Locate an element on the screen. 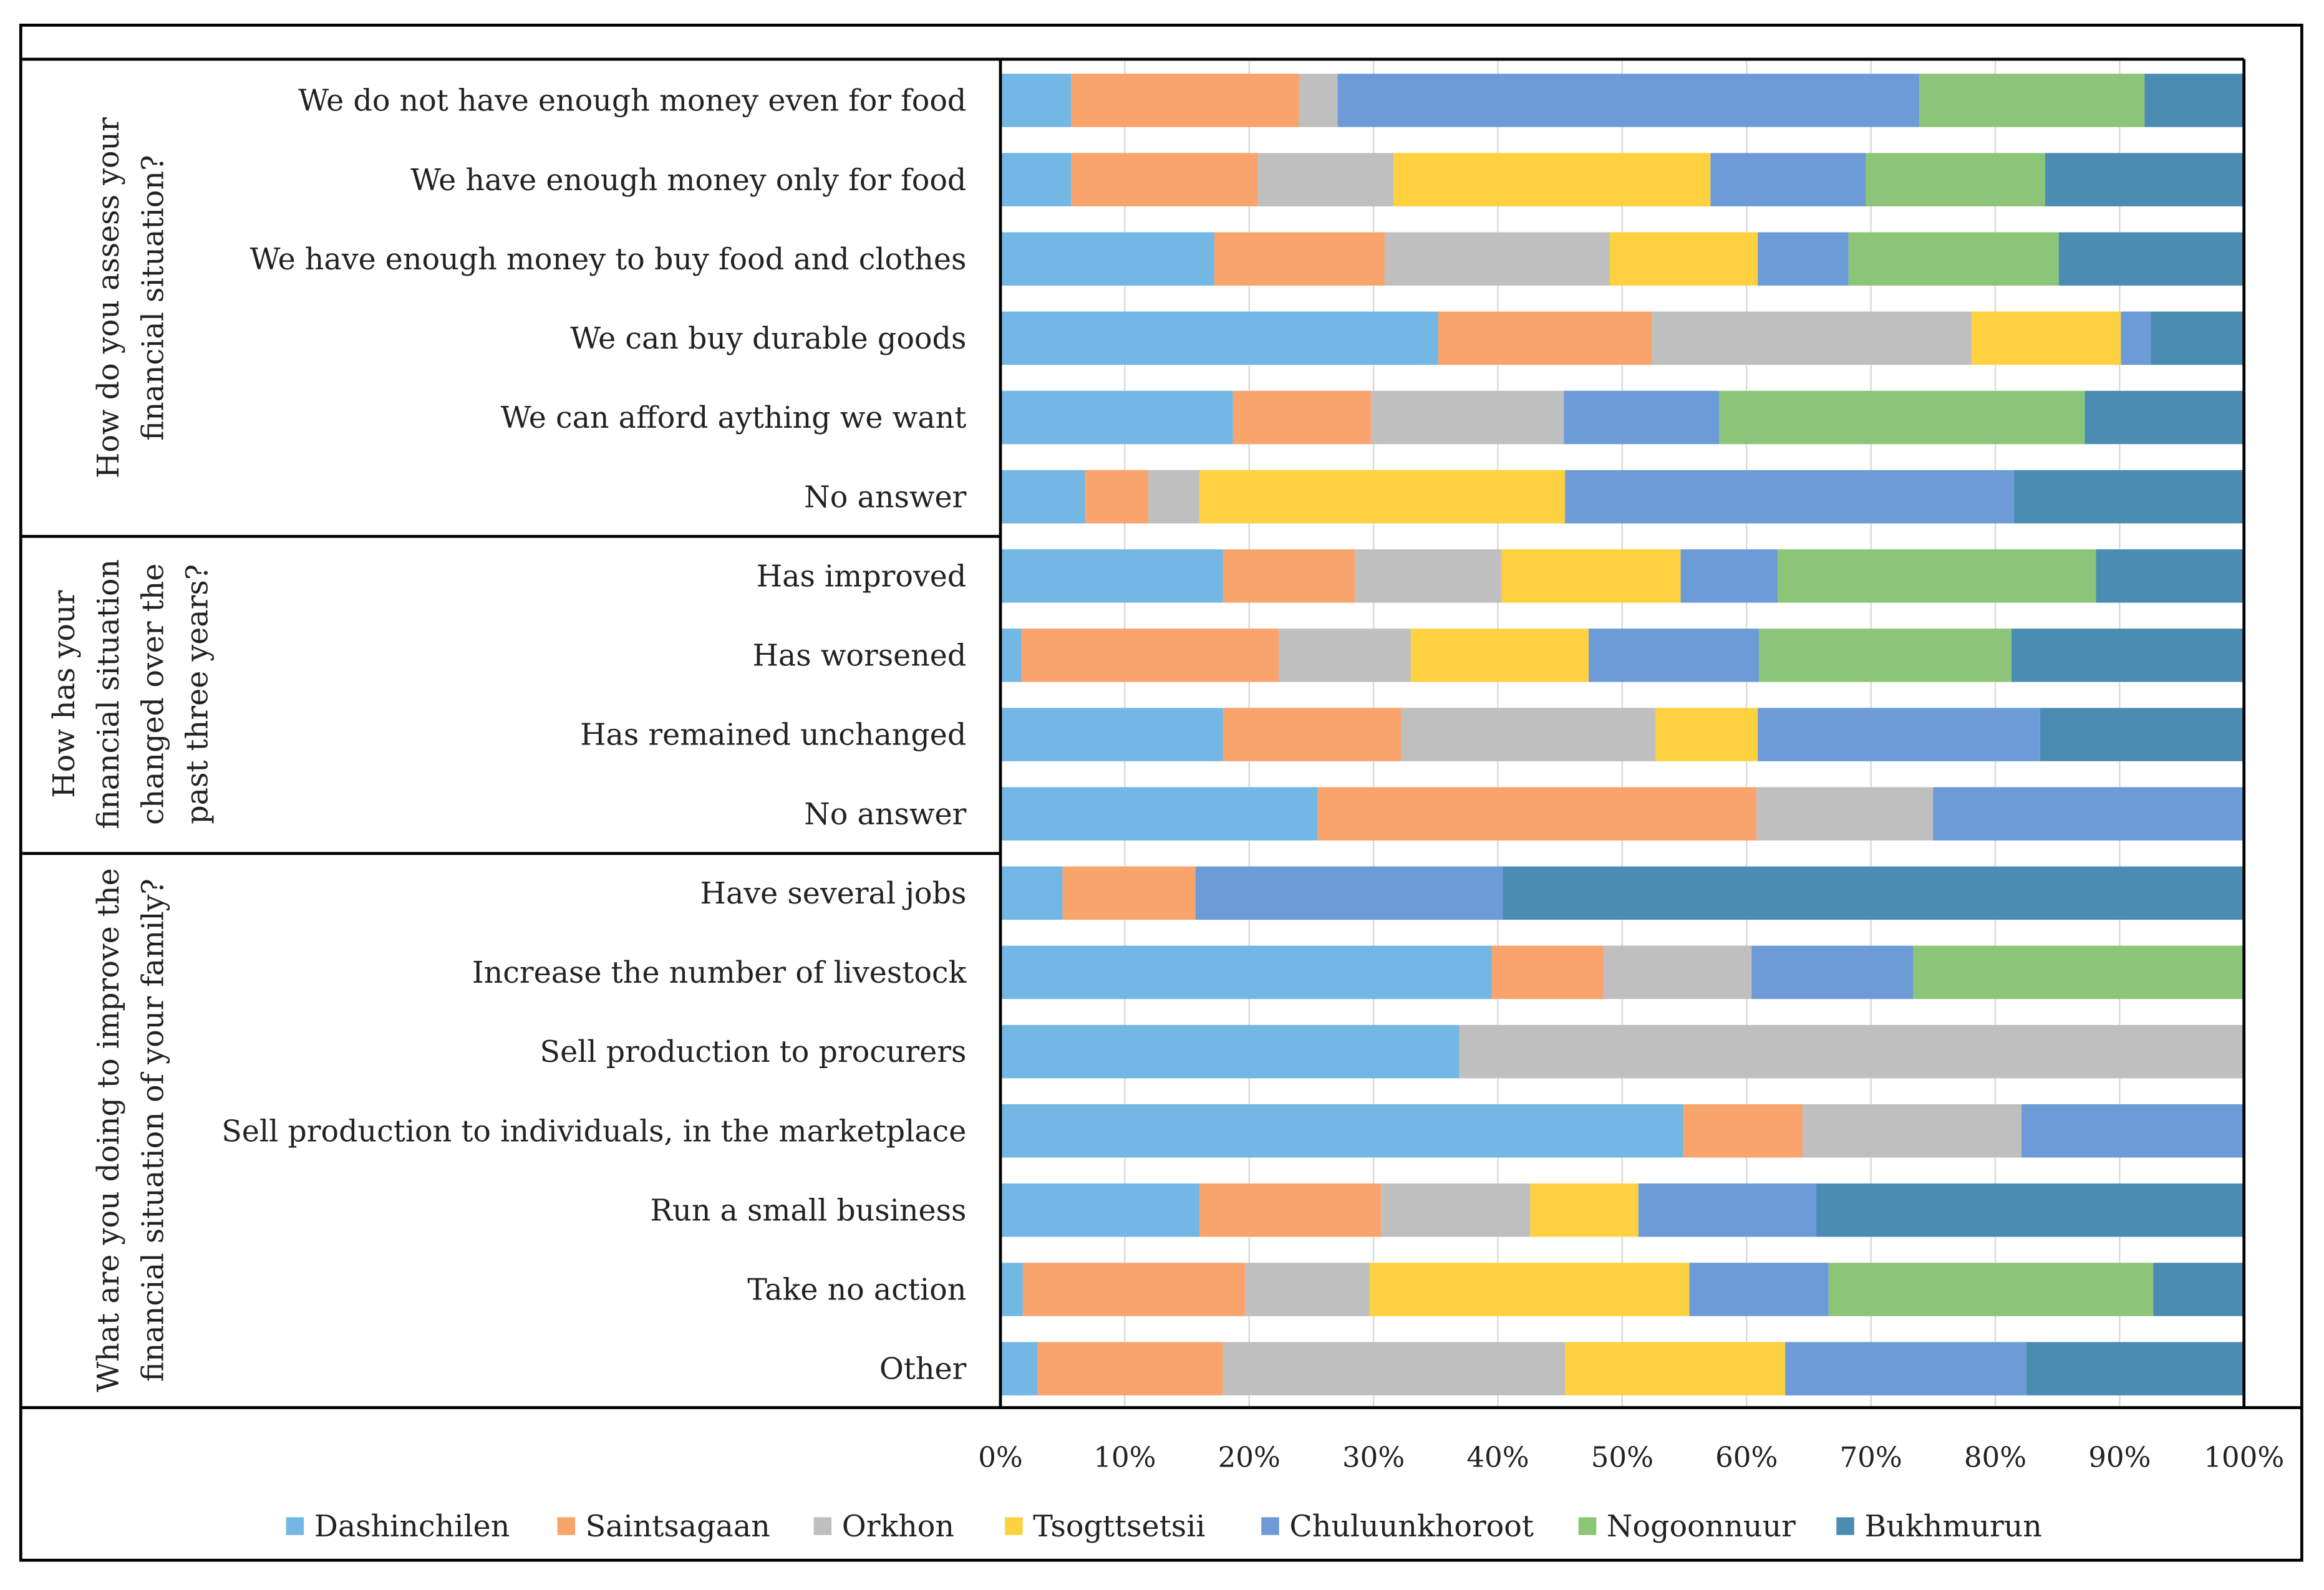  x-tick-label: 60% is located at coordinates (1746, 1457).